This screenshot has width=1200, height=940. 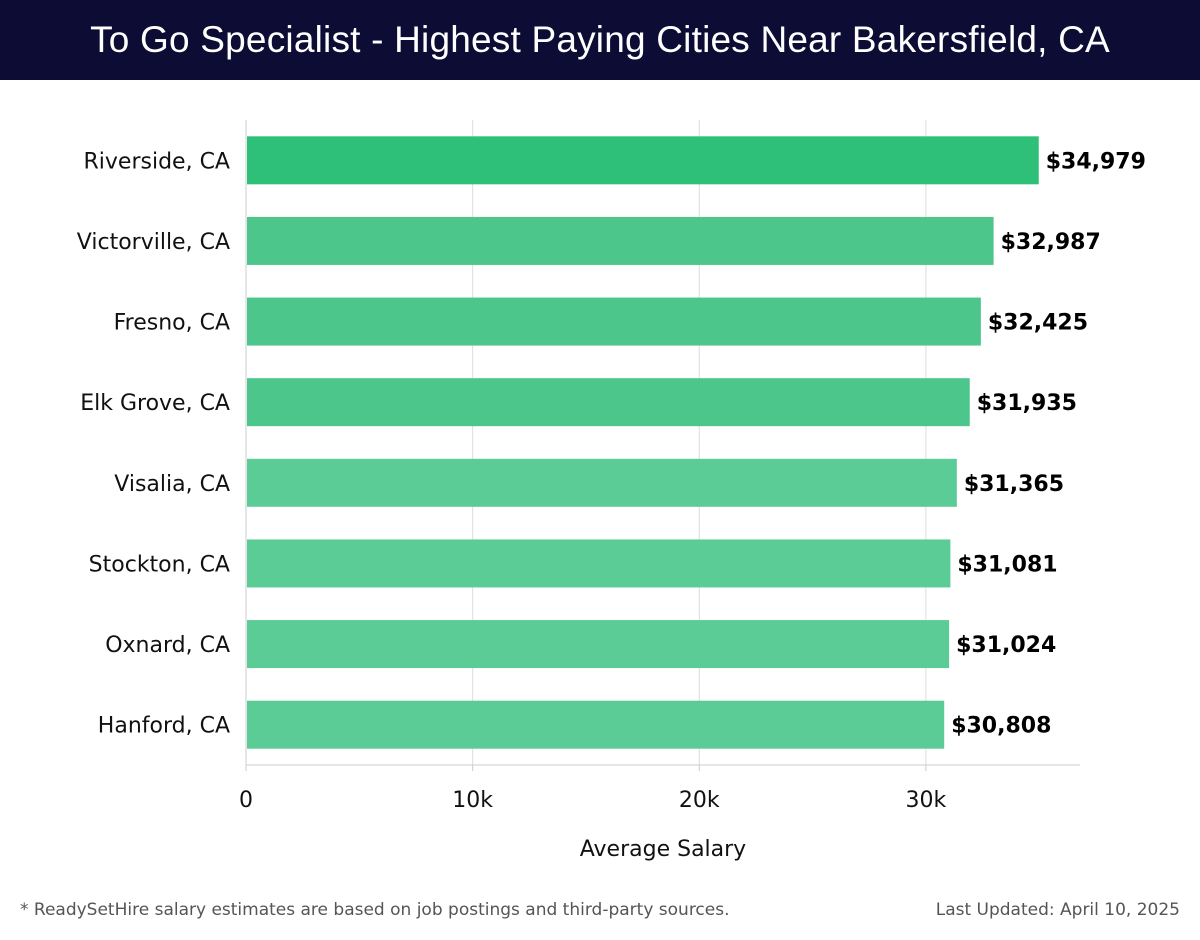 What do you see at coordinates (172, 323) in the screenshot?
I see `category-label: Fresno, CA` at bounding box center [172, 323].